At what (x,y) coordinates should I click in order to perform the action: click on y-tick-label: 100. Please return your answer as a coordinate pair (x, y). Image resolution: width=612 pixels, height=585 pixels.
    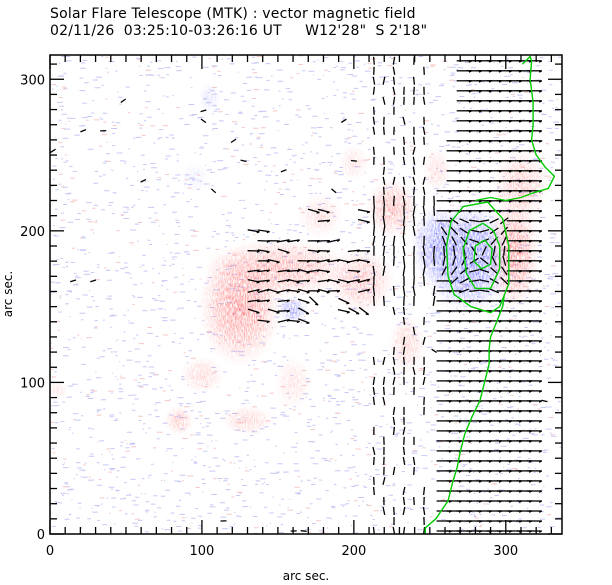
    Looking at the image, I should click on (32, 383).